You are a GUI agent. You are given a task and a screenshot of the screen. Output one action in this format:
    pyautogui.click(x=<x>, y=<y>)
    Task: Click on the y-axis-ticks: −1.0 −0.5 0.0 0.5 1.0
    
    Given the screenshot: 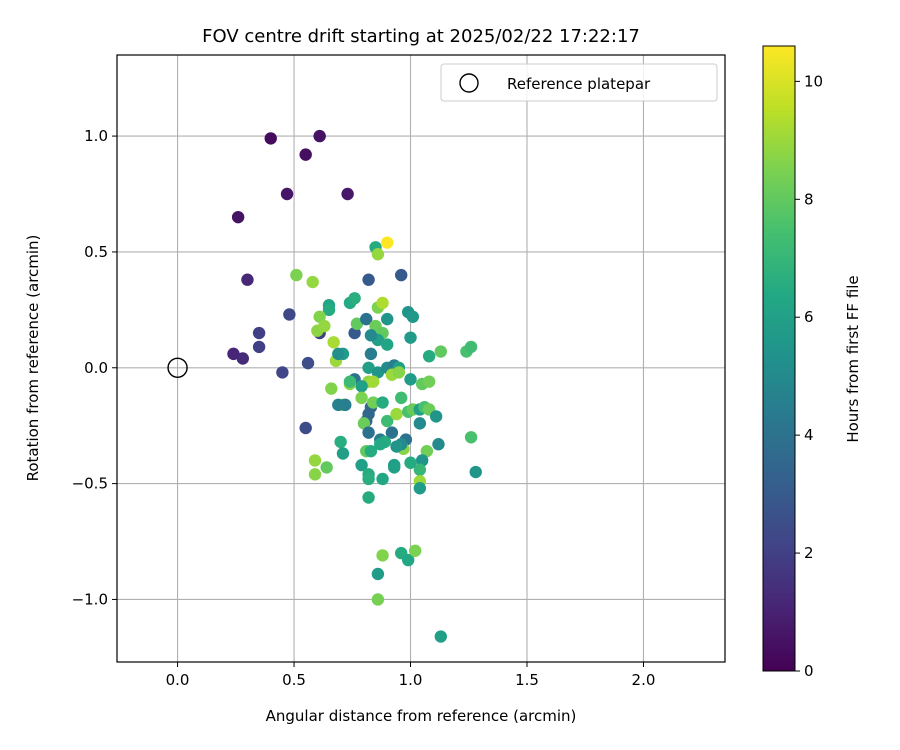 What is the action you would take?
    pyautogui.click(x=94, y=367)
    